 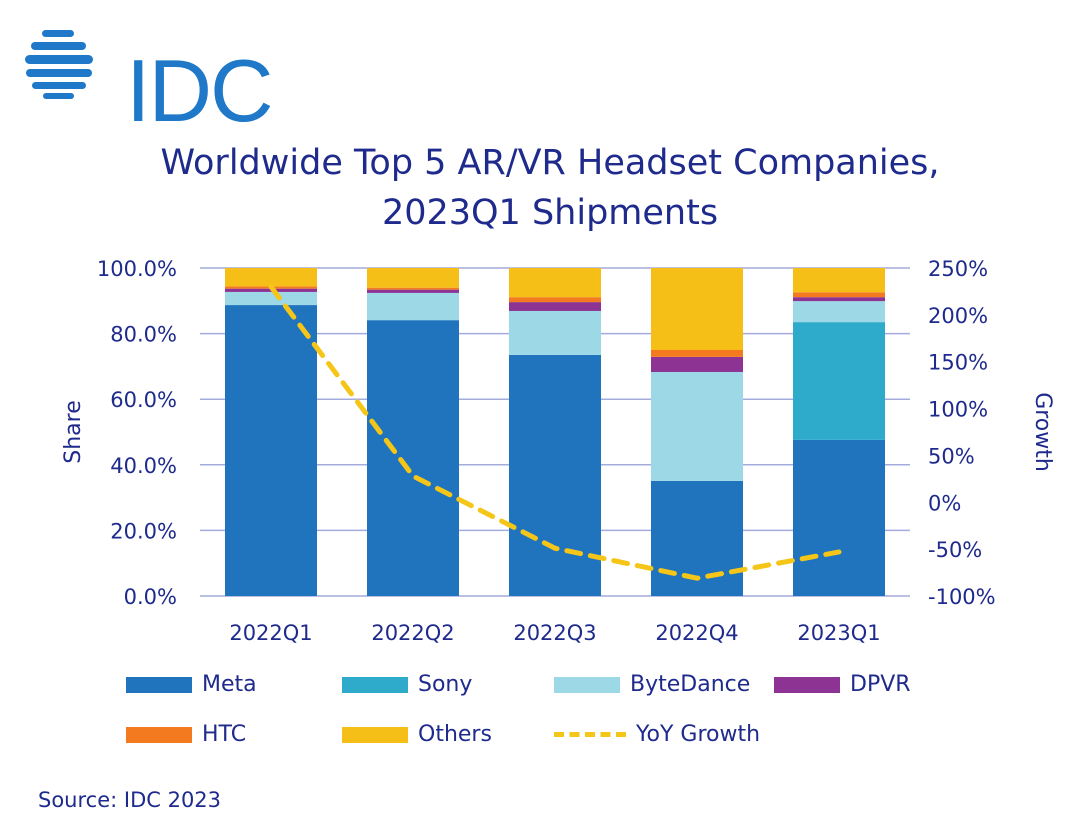 I want to click on y2-tick-label: -100%, so click(x=962, y=597).